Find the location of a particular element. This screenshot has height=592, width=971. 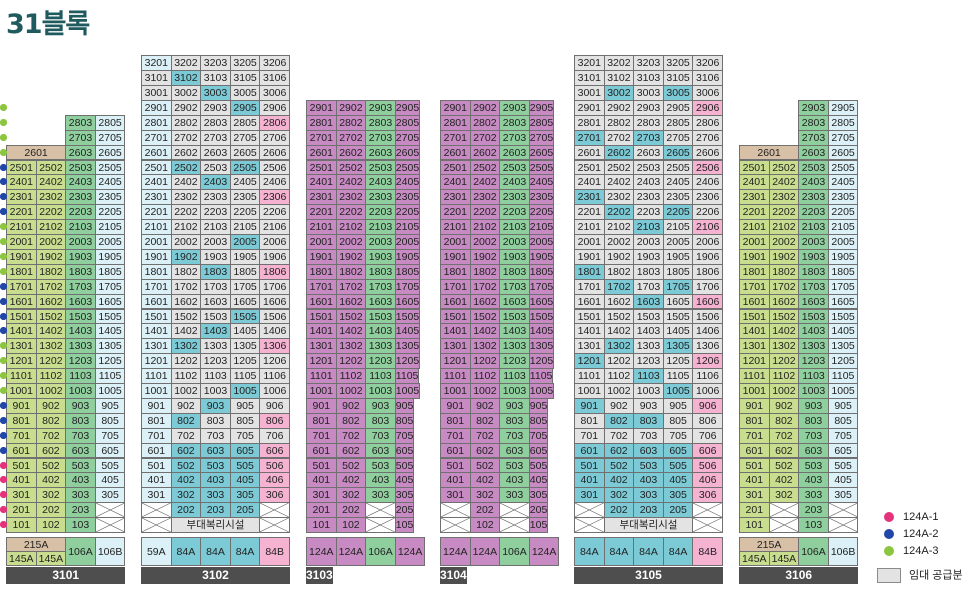

unit-cell: 1003 is located at coordinates (648, 391).